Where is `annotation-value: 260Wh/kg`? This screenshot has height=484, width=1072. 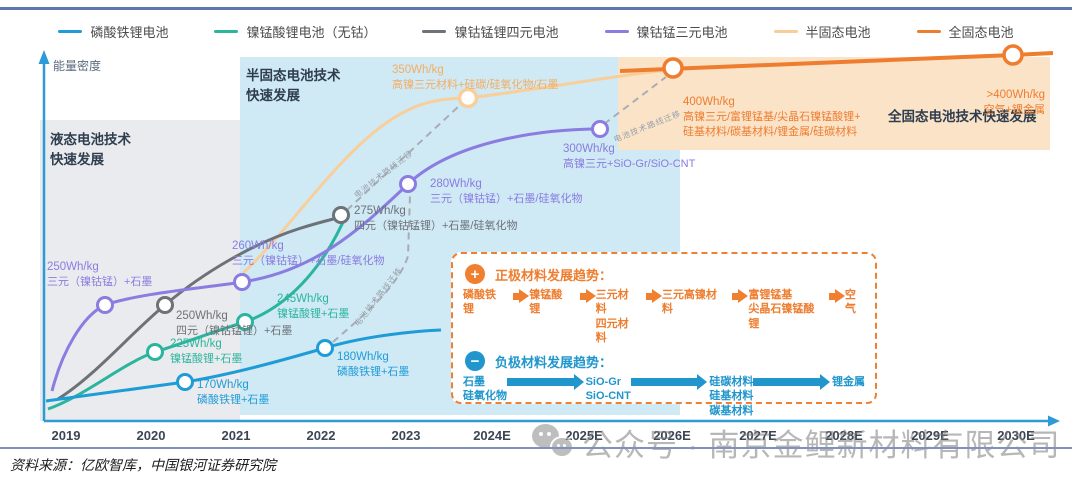
annotation-value: 260Wh/kg is located at coordinates (258, 246).